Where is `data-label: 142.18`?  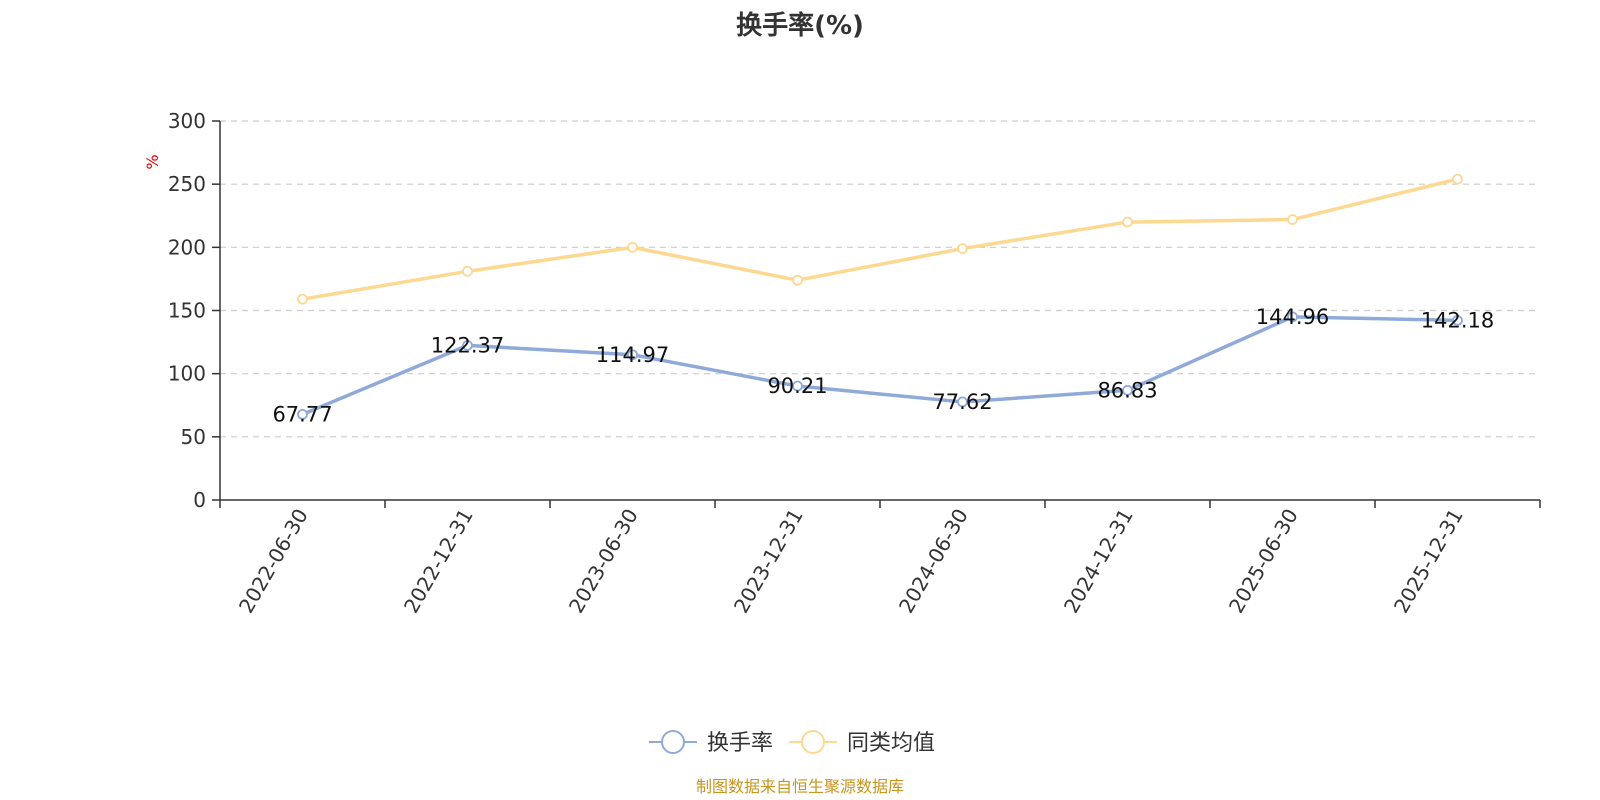 data-label: 142.18 is located at coordinates (1457, 320).